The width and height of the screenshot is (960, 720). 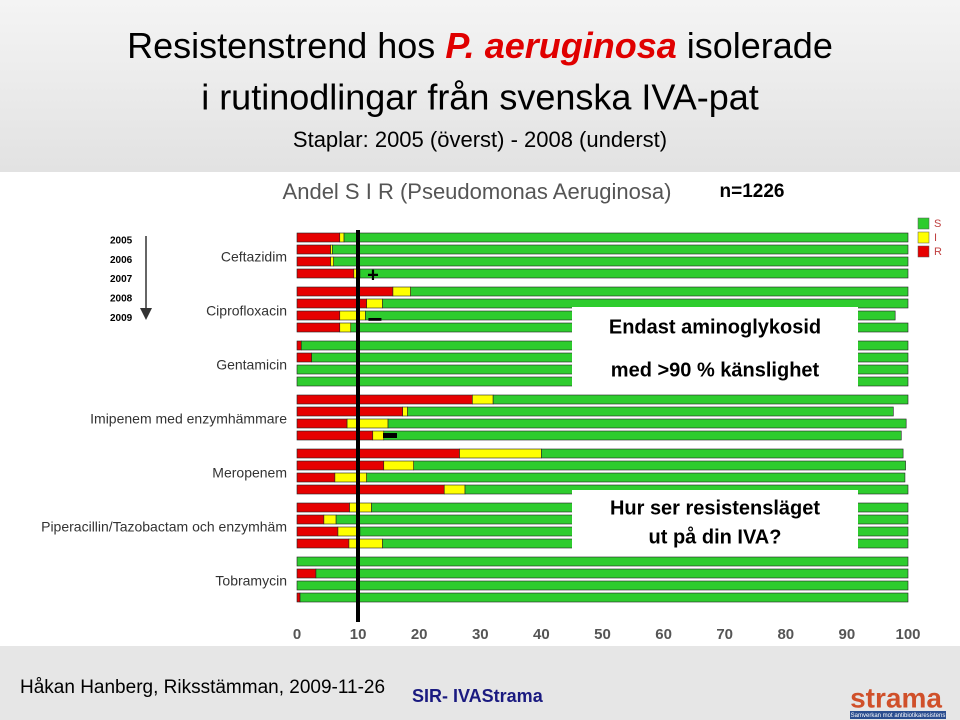 I want to click on logo-bar, so click(x=898, y=715).